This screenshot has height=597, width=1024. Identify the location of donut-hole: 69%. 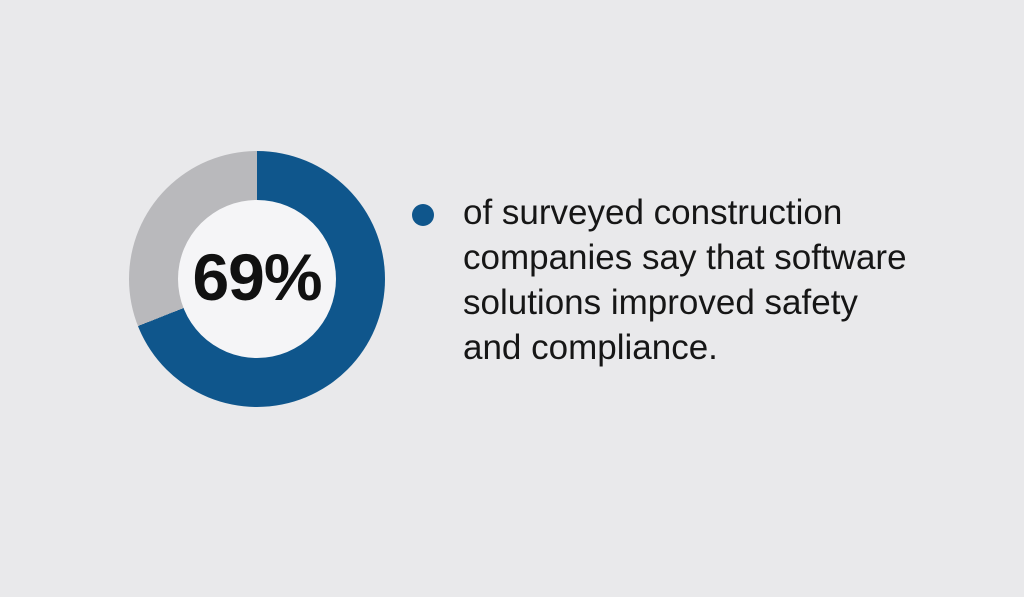
(257, 279).